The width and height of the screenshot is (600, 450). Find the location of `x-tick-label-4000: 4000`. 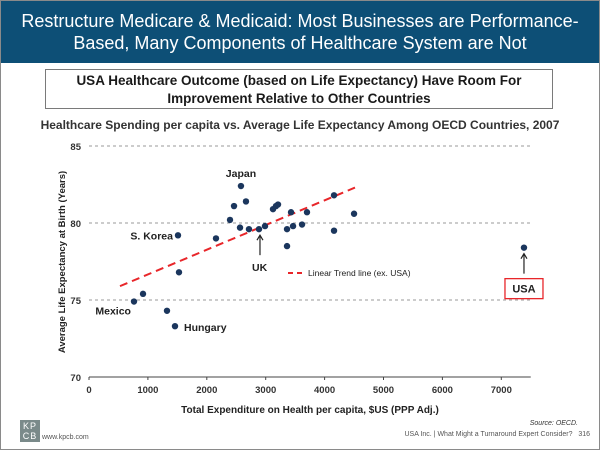

x-tick-label-4000: 4000 is located at coordinates (324, 390).